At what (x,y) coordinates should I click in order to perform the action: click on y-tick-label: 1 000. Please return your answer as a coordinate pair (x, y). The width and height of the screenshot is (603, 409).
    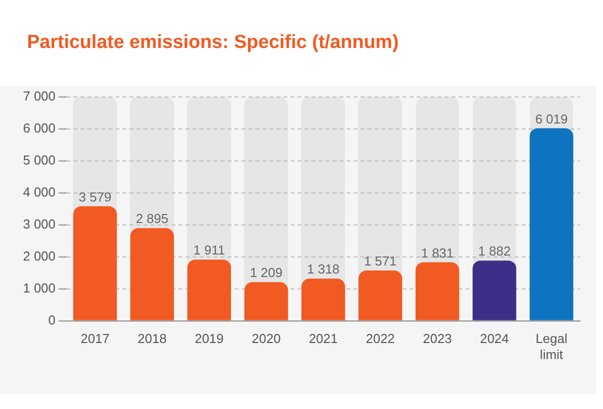
    Looking at the image, I should click on (39, 288).